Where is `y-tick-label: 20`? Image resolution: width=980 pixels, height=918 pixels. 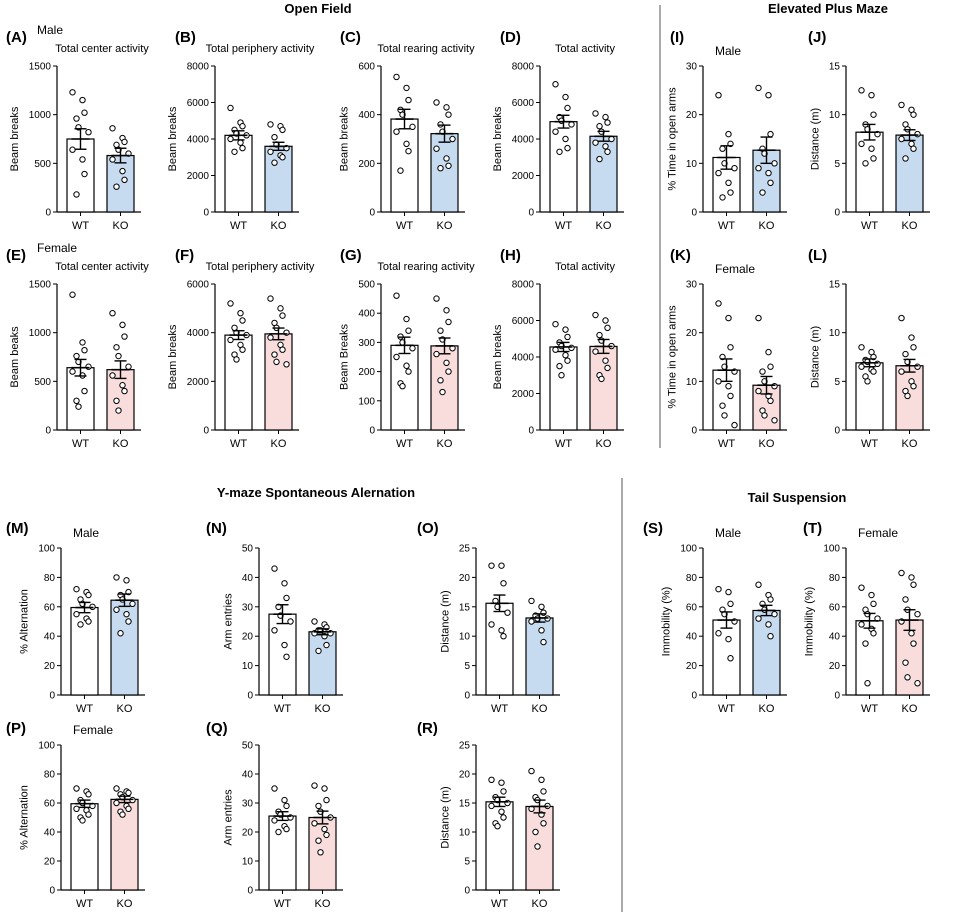
y-tick-label: 20 is located at coordinates (50, 862).